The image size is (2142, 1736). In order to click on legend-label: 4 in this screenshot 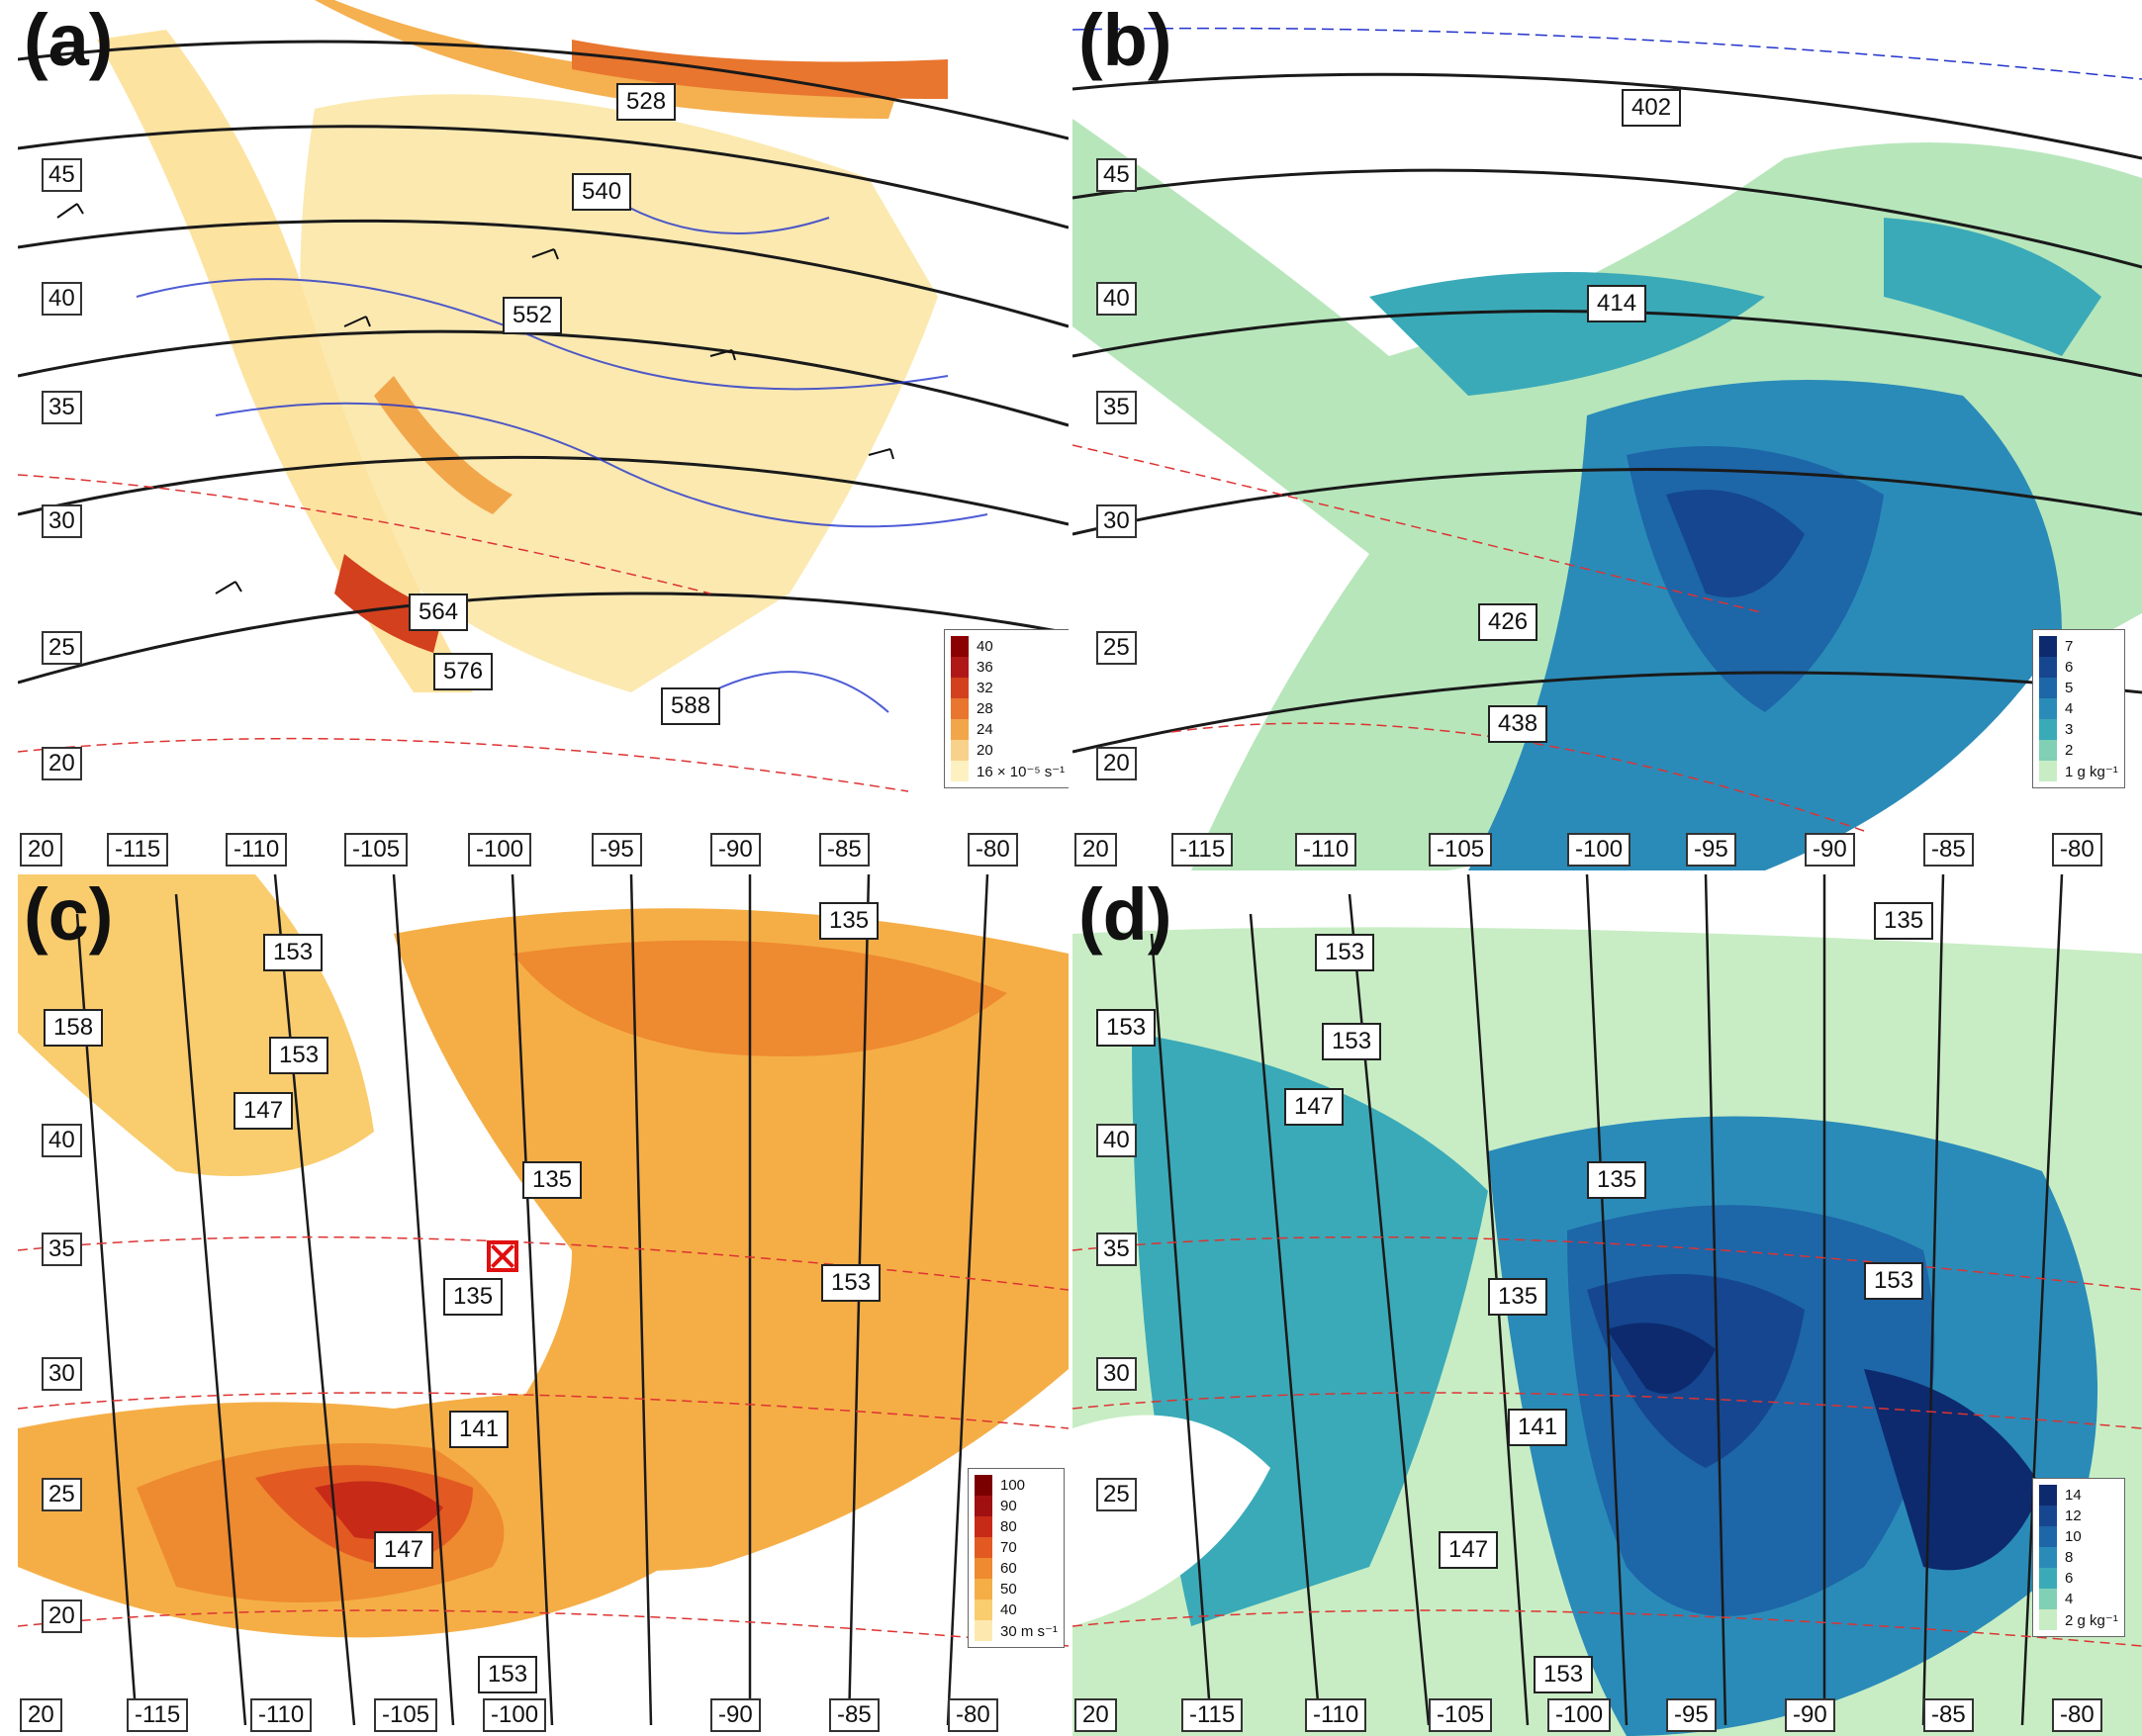, I will do `click(2069, 1599)`.